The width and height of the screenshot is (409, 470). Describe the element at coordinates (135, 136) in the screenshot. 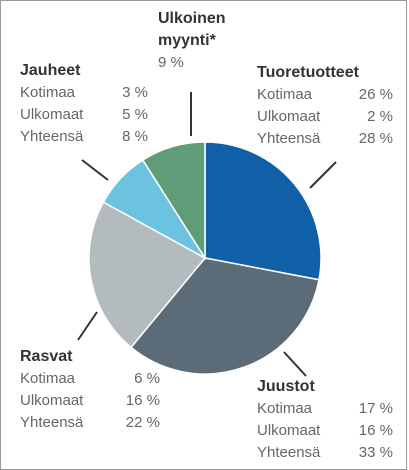

I see `breakdown-value: 8 %` at that location.